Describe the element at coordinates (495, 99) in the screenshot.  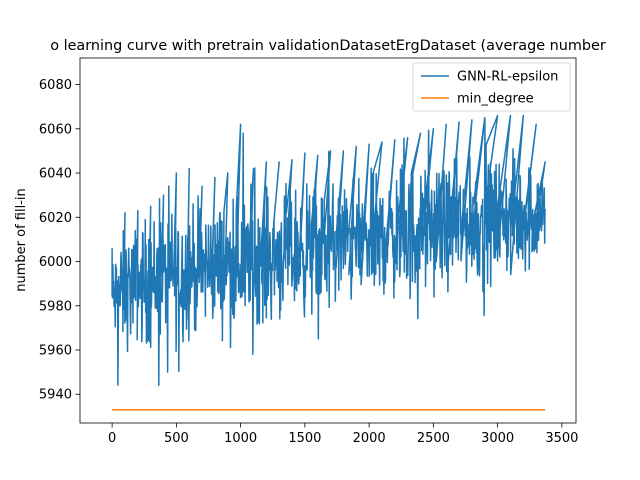
I see `legend-label: min_degree` at that location.